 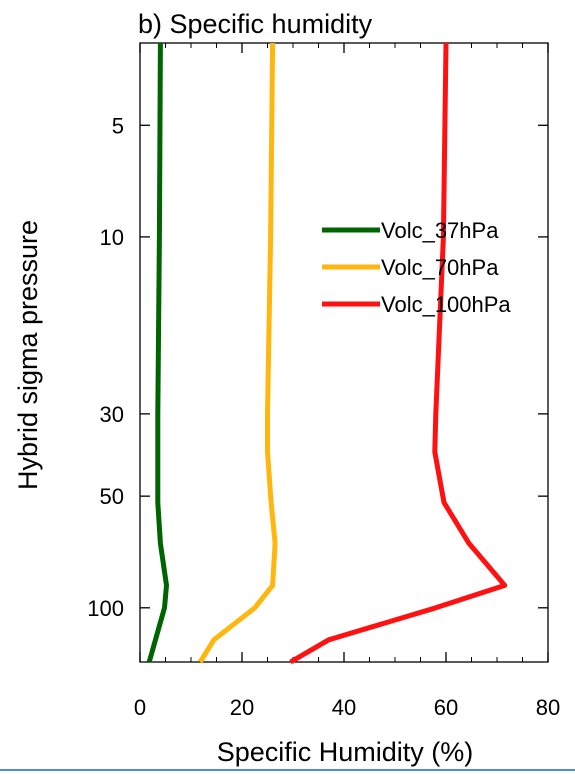 I want to click on legend-label: Volc_37hPa, so click(x=440, y=230).